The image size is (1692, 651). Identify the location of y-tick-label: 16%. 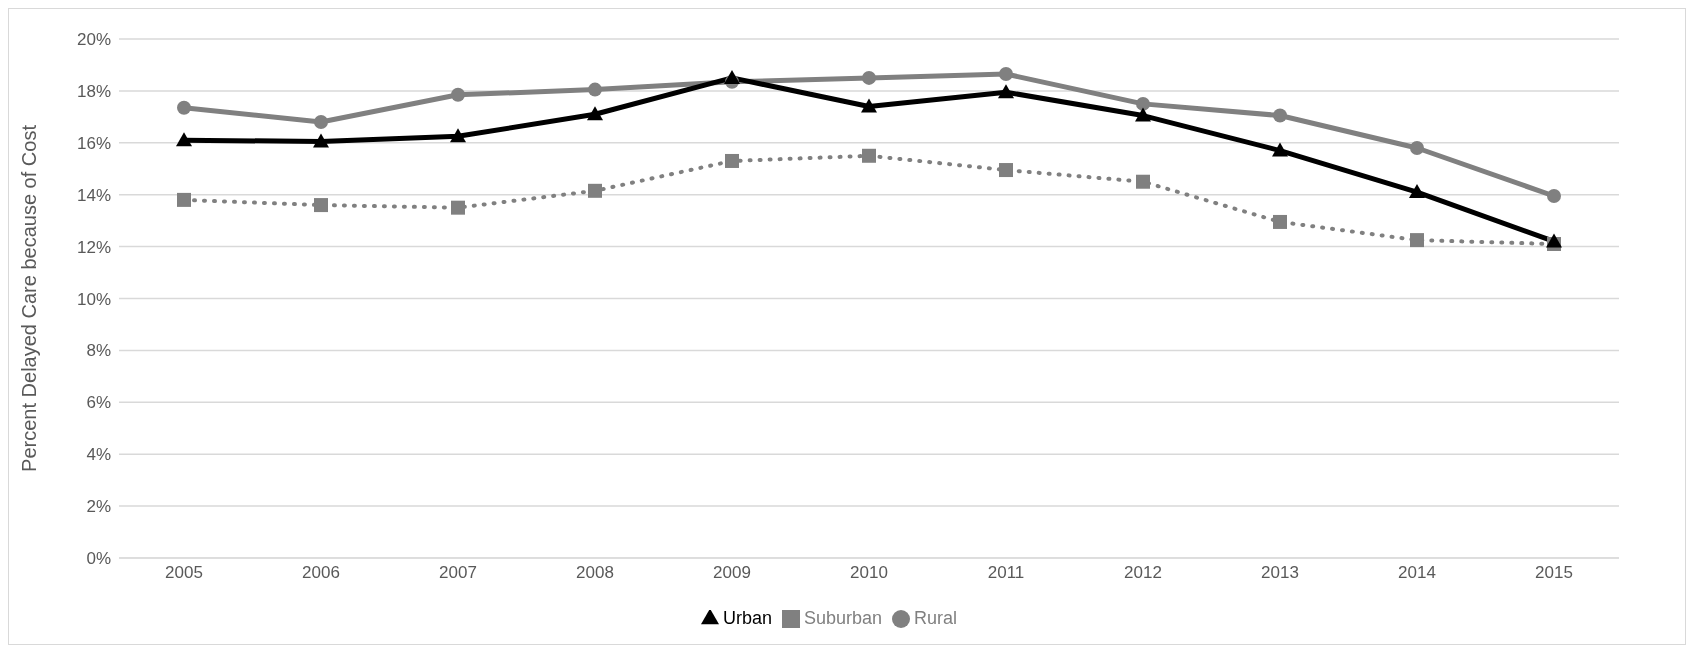
(93, 143).